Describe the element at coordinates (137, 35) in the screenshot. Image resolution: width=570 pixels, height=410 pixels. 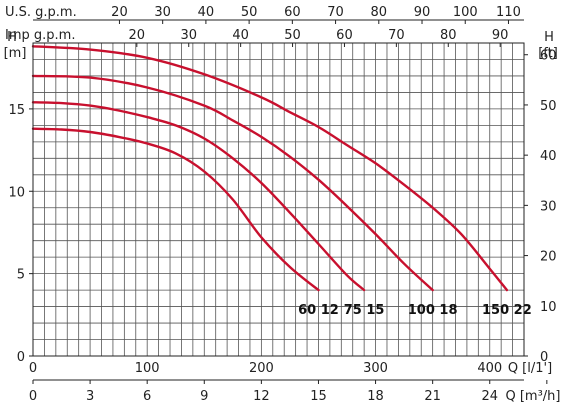
I see `imp-gpm-tick-label: 20` at that location.